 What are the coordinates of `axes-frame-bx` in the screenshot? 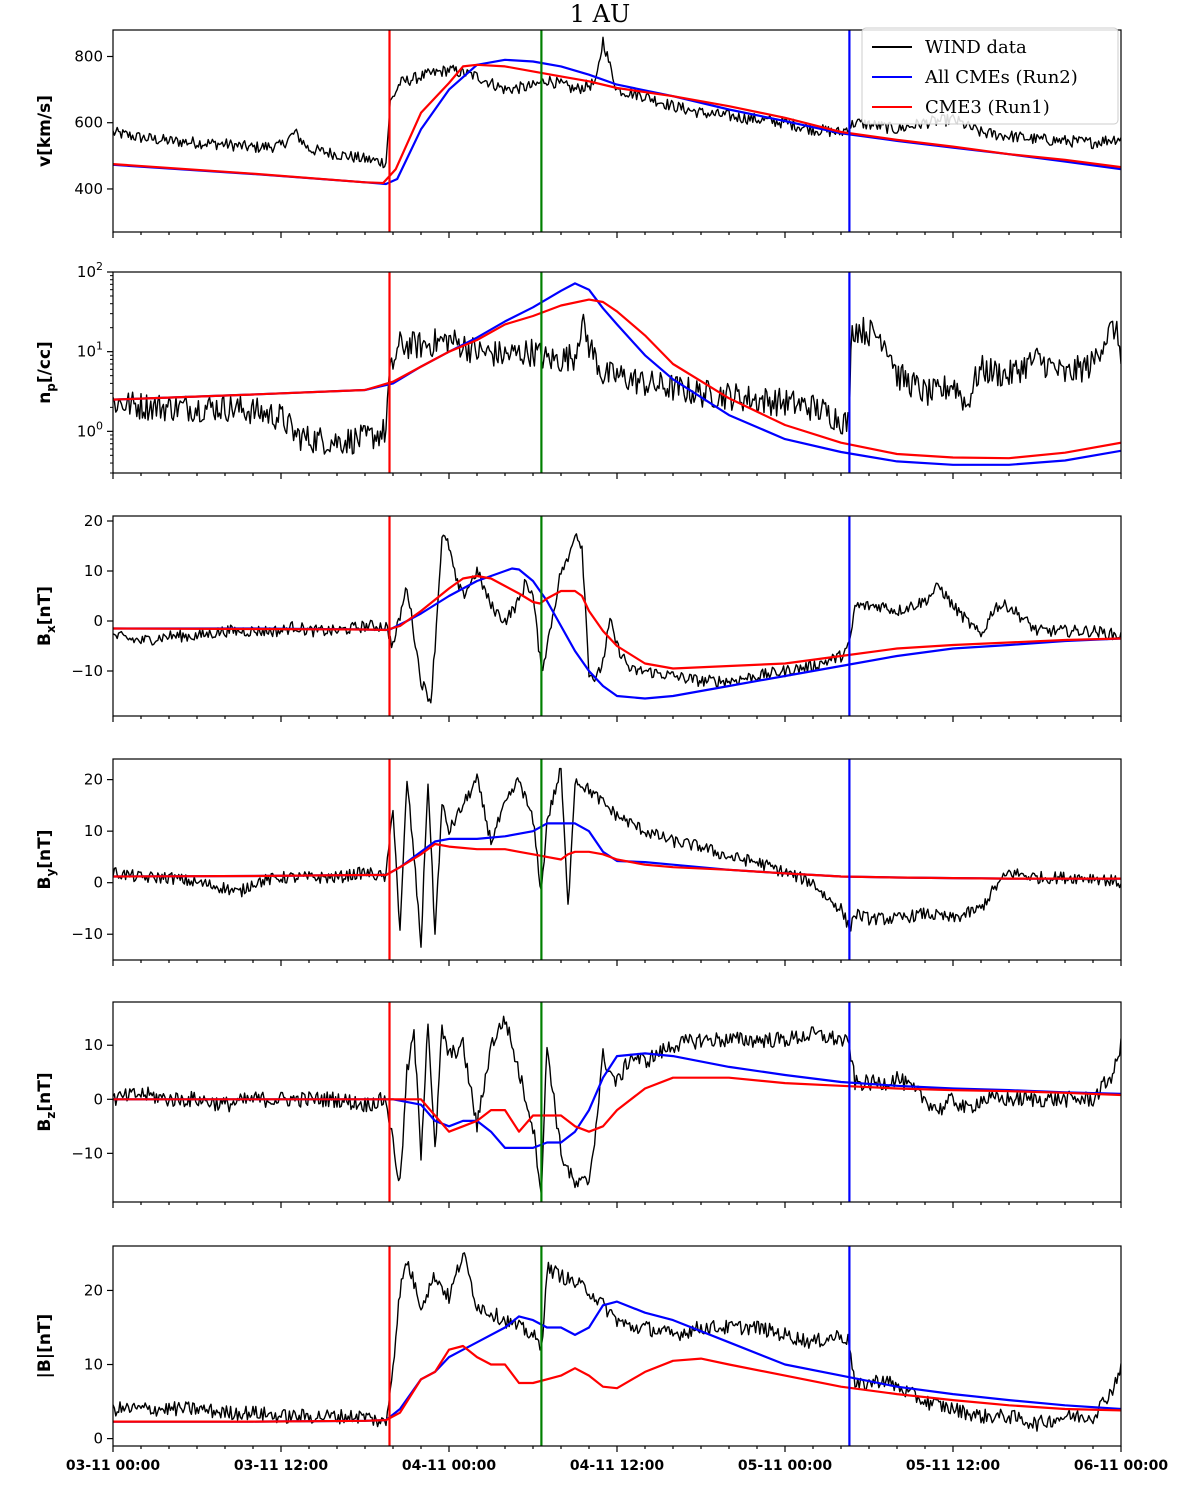 It's located at (617, 616).